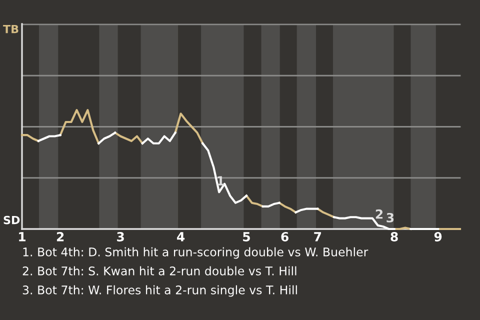 The height and width of the screenshot is (320, 480). Describe the element at coordinates (60, 237) in the screenshot. I see `x-tick-label: 2` at that location.